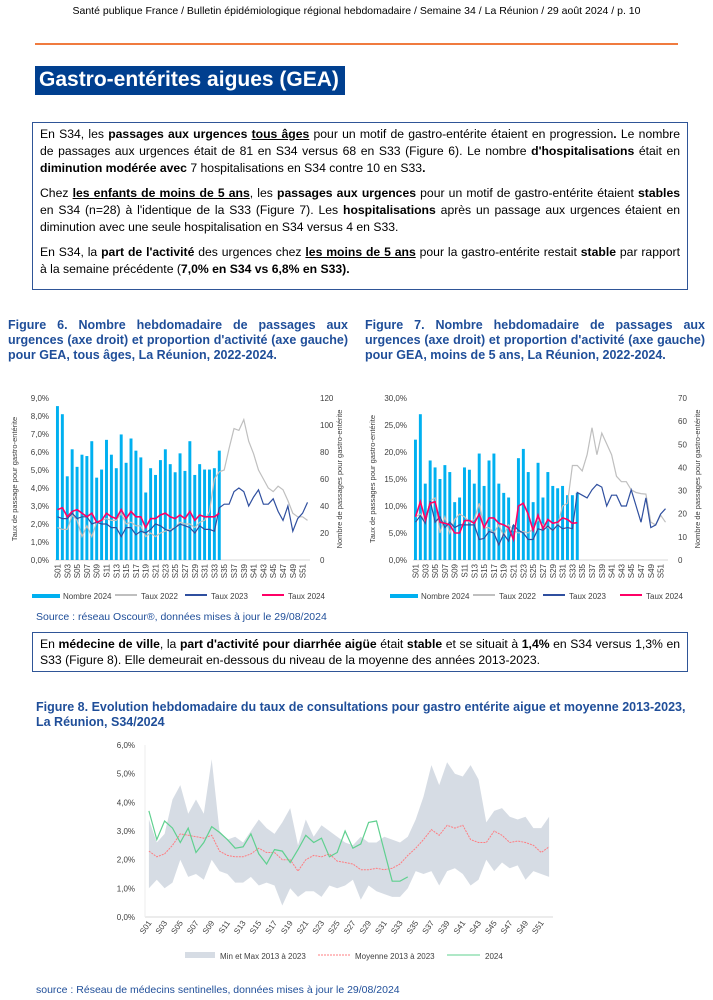  Describe the element at coordinates (445, 596) in the screenshot. I see `legend-label: Nombre 2024` at that location.